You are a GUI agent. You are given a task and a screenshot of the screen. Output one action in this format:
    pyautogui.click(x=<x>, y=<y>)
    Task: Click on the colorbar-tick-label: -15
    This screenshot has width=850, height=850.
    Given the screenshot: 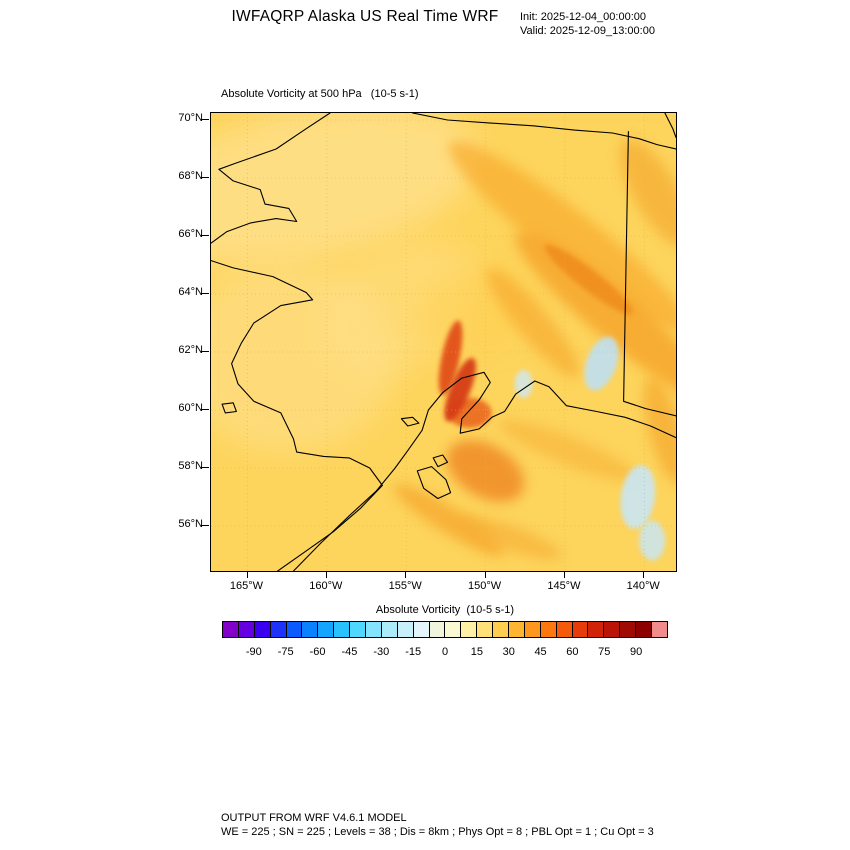 What is the action you would take?
    pyautogui.click(x=413, y=652)
    